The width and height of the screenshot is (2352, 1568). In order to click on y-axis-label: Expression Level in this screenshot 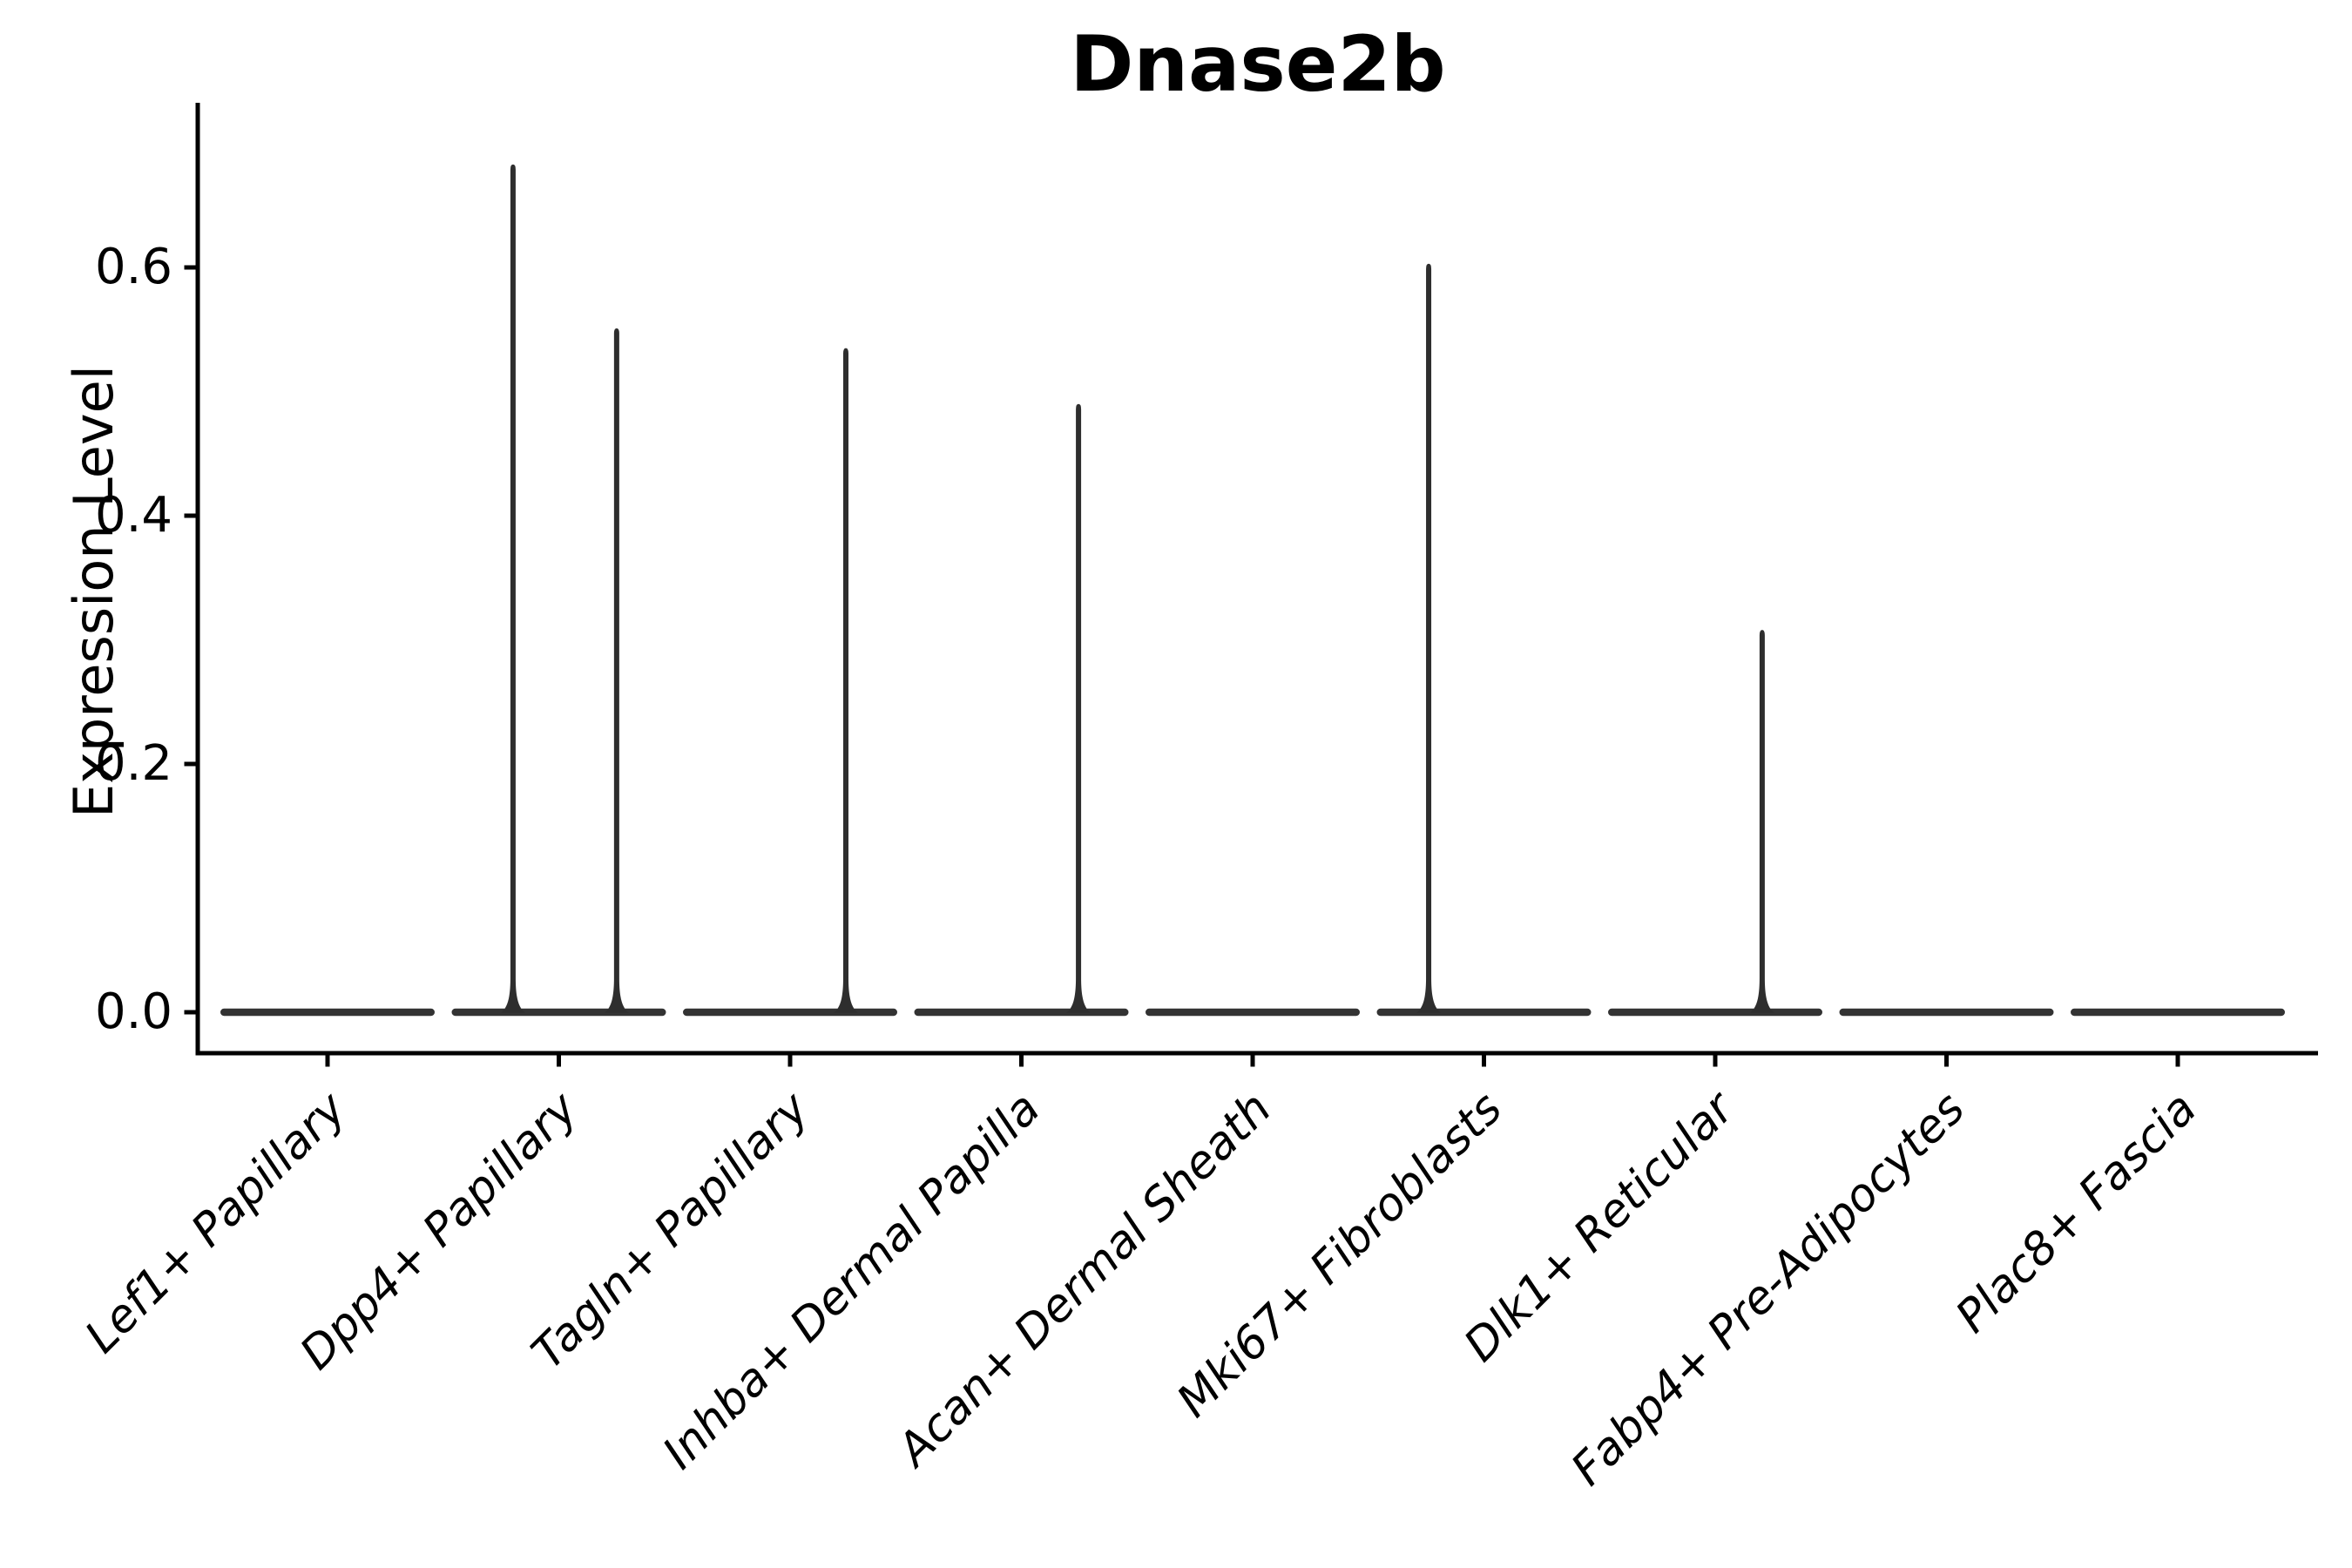, I will do `click(93, 591)`.